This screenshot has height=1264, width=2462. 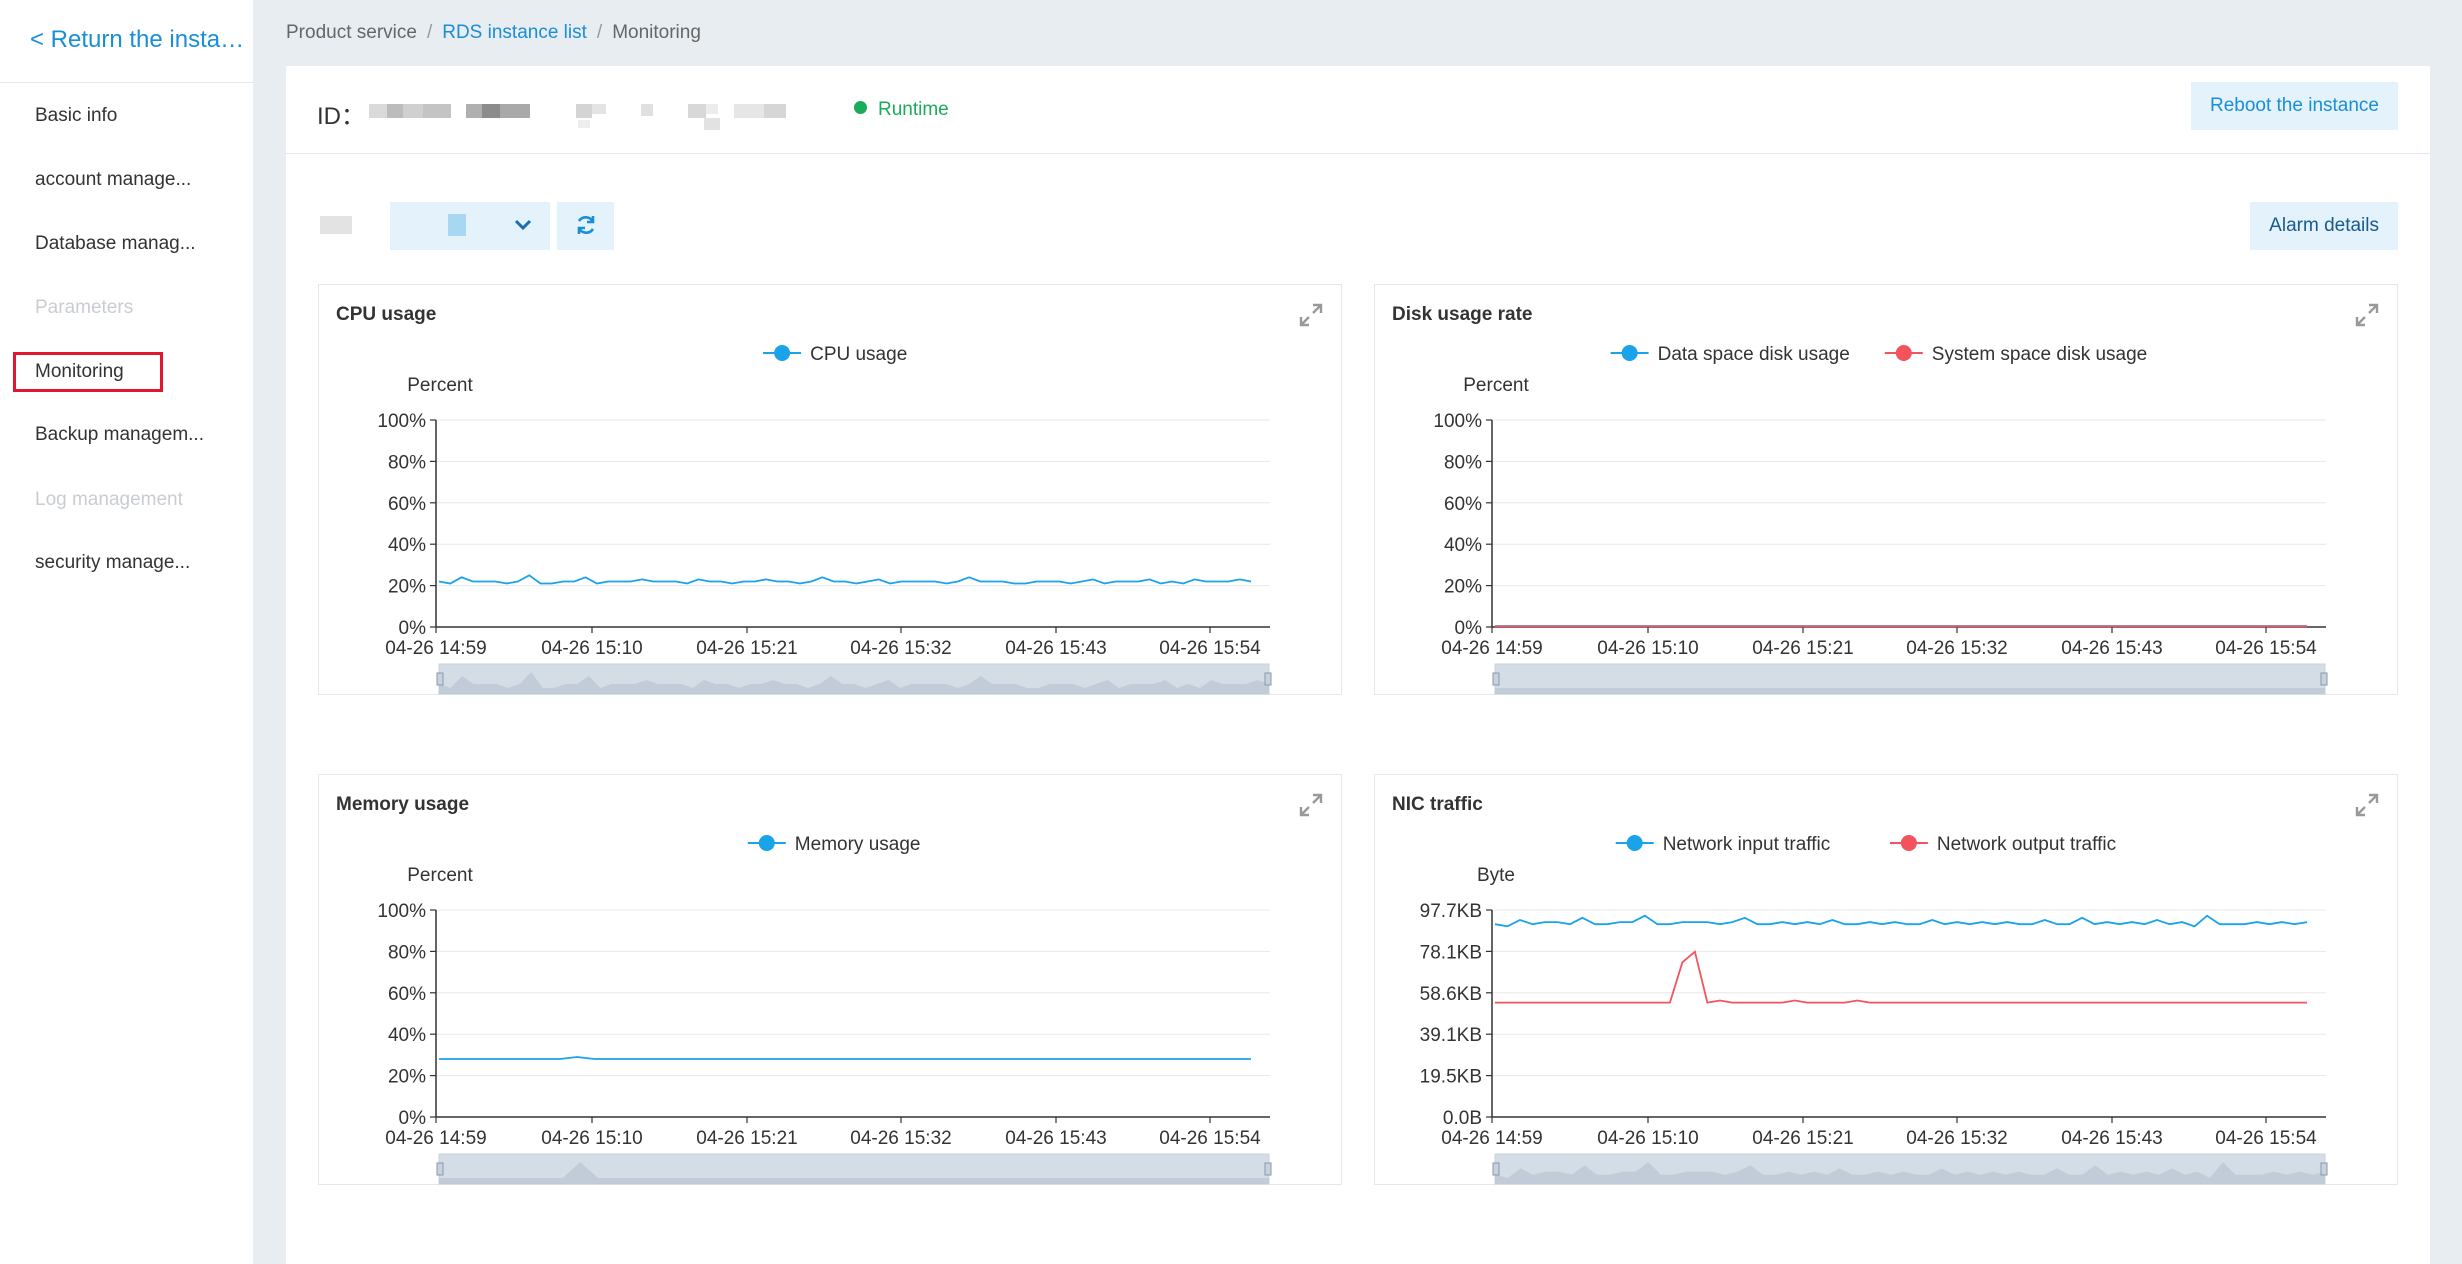 What do you see at coordinates (1358, 226) in the screenshot?
I see `monitoring-toolbar: Alarm details` at bounding box center [1358, 226].